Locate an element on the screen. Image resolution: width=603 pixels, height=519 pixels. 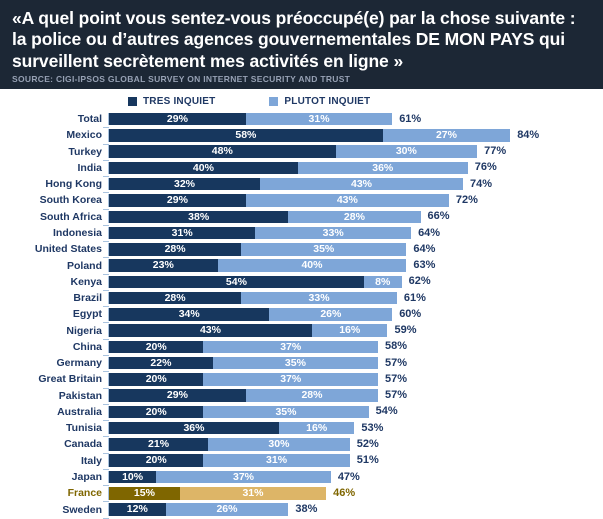
chart-row: South Korea 29% 43% 72% is located at coordinates (301, 201).